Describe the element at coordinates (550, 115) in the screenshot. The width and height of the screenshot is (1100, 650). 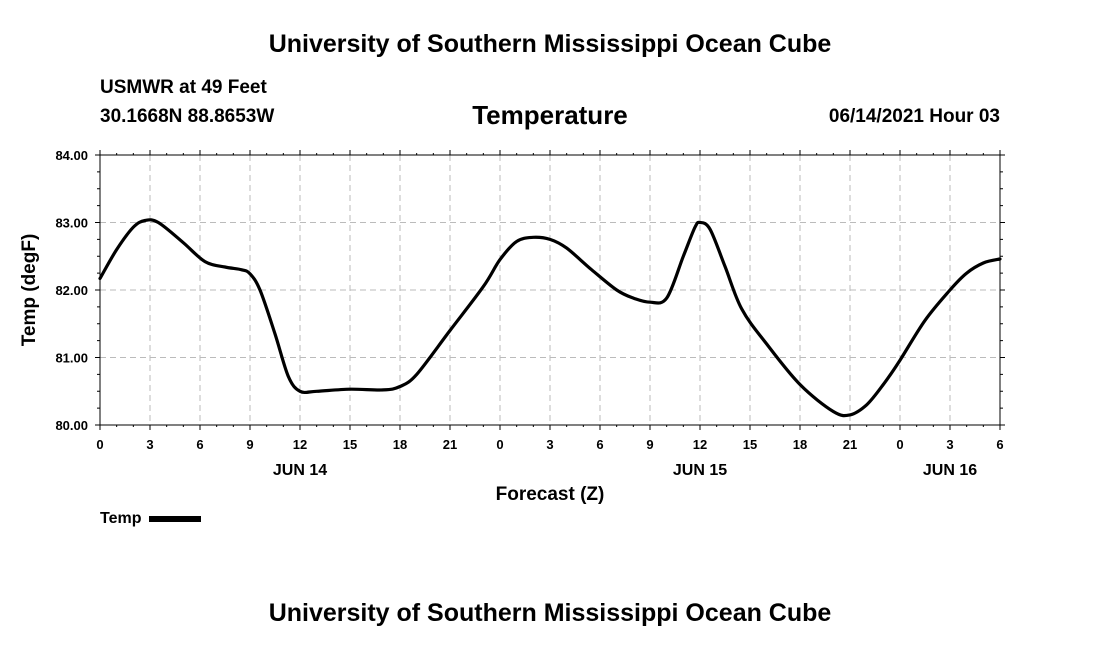
I see `variable-title: Temperature` at that location.